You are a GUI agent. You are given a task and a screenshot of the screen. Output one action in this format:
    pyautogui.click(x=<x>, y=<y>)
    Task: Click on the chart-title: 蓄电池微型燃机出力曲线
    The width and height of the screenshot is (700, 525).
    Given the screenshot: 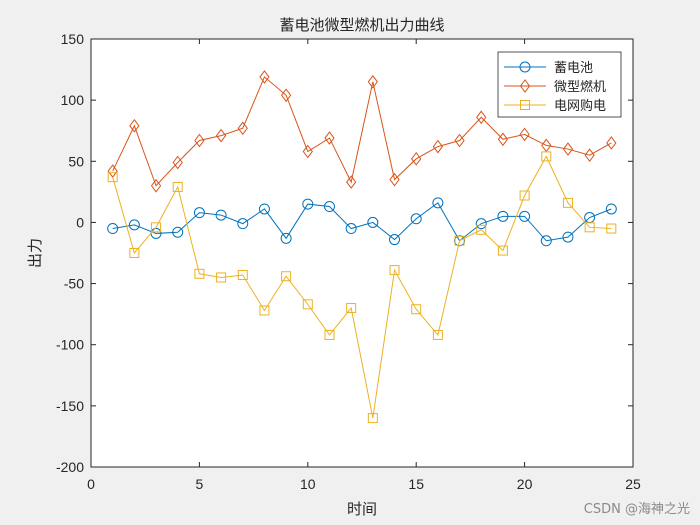 What is the action you would take?
    pyautogui.click(x=361, y=25)
    